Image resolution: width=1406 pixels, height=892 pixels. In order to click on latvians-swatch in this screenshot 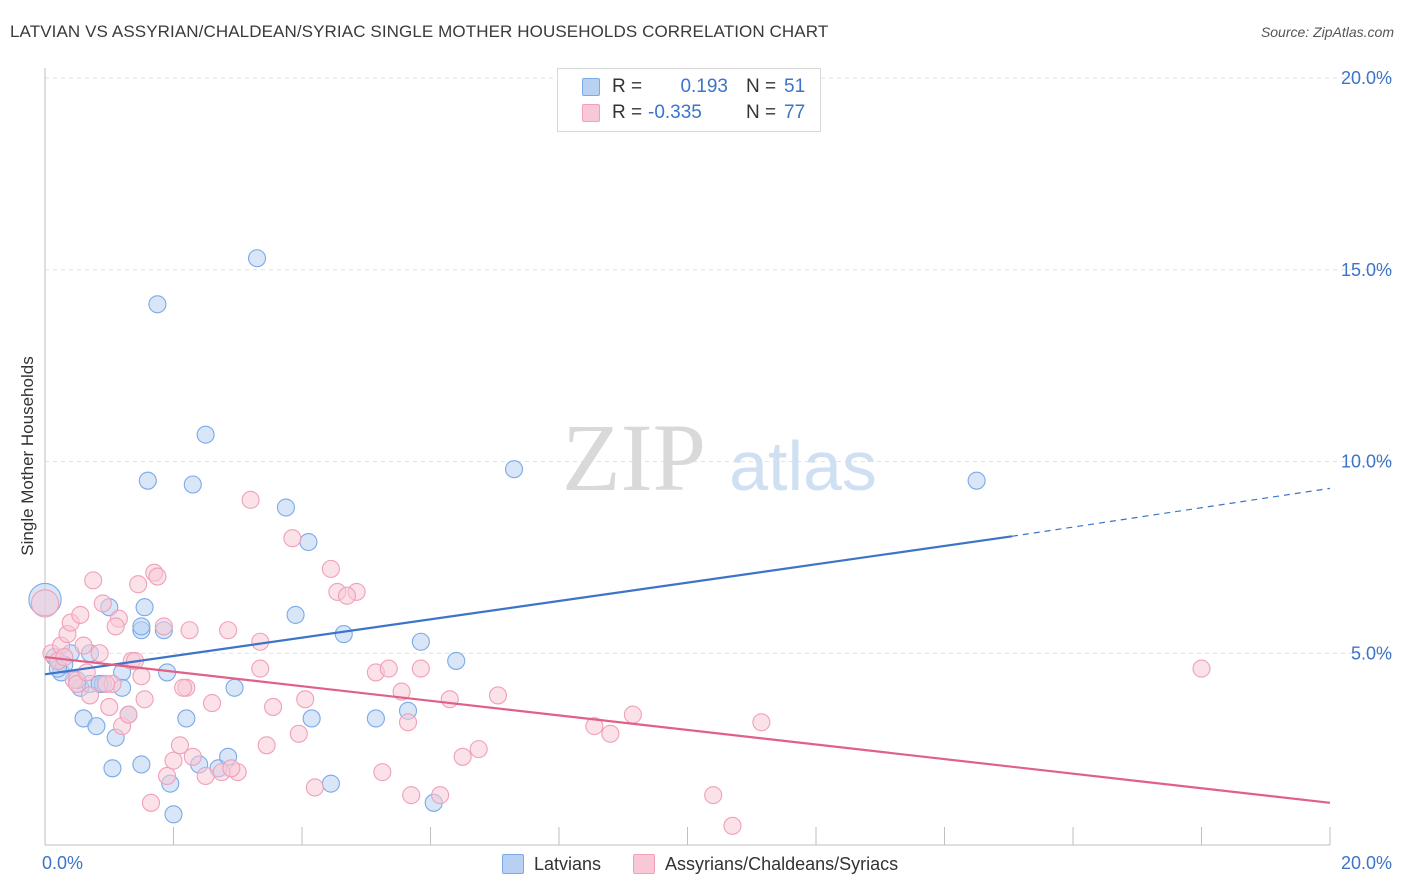, I will do `click(591, 87)`.